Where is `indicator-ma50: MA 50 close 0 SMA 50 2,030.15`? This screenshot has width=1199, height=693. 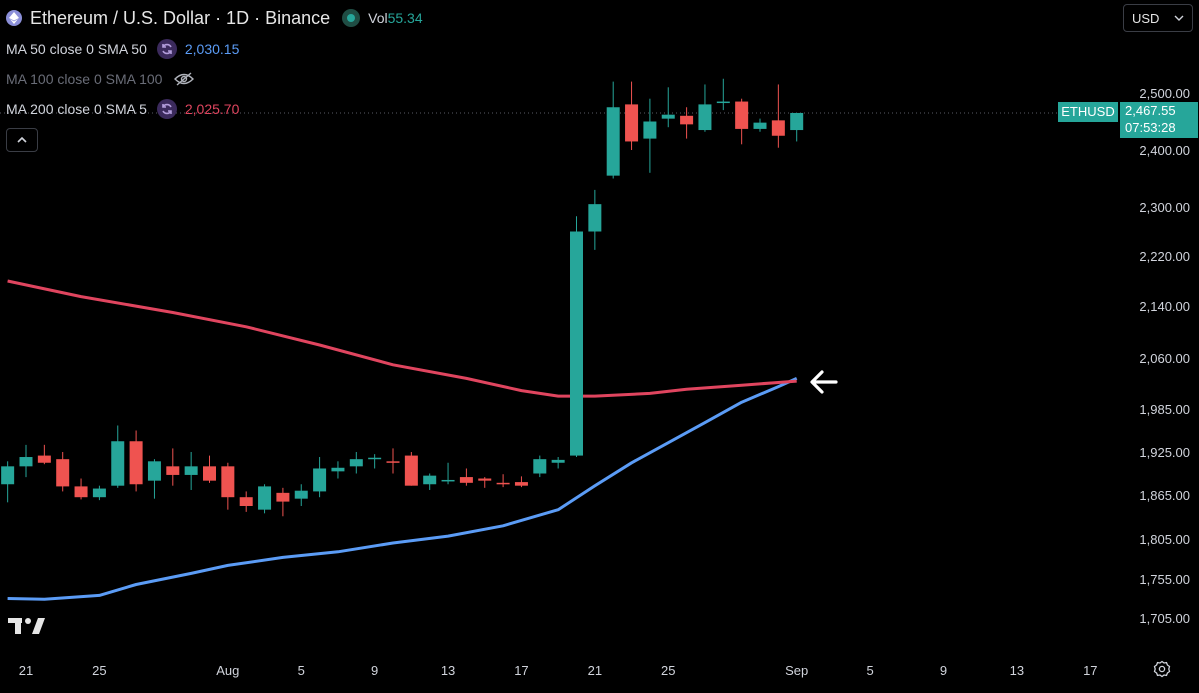 indicator-ma50: MA 50 close 0 SMA 50 2,030.15 is located at coordinates (214, 49).